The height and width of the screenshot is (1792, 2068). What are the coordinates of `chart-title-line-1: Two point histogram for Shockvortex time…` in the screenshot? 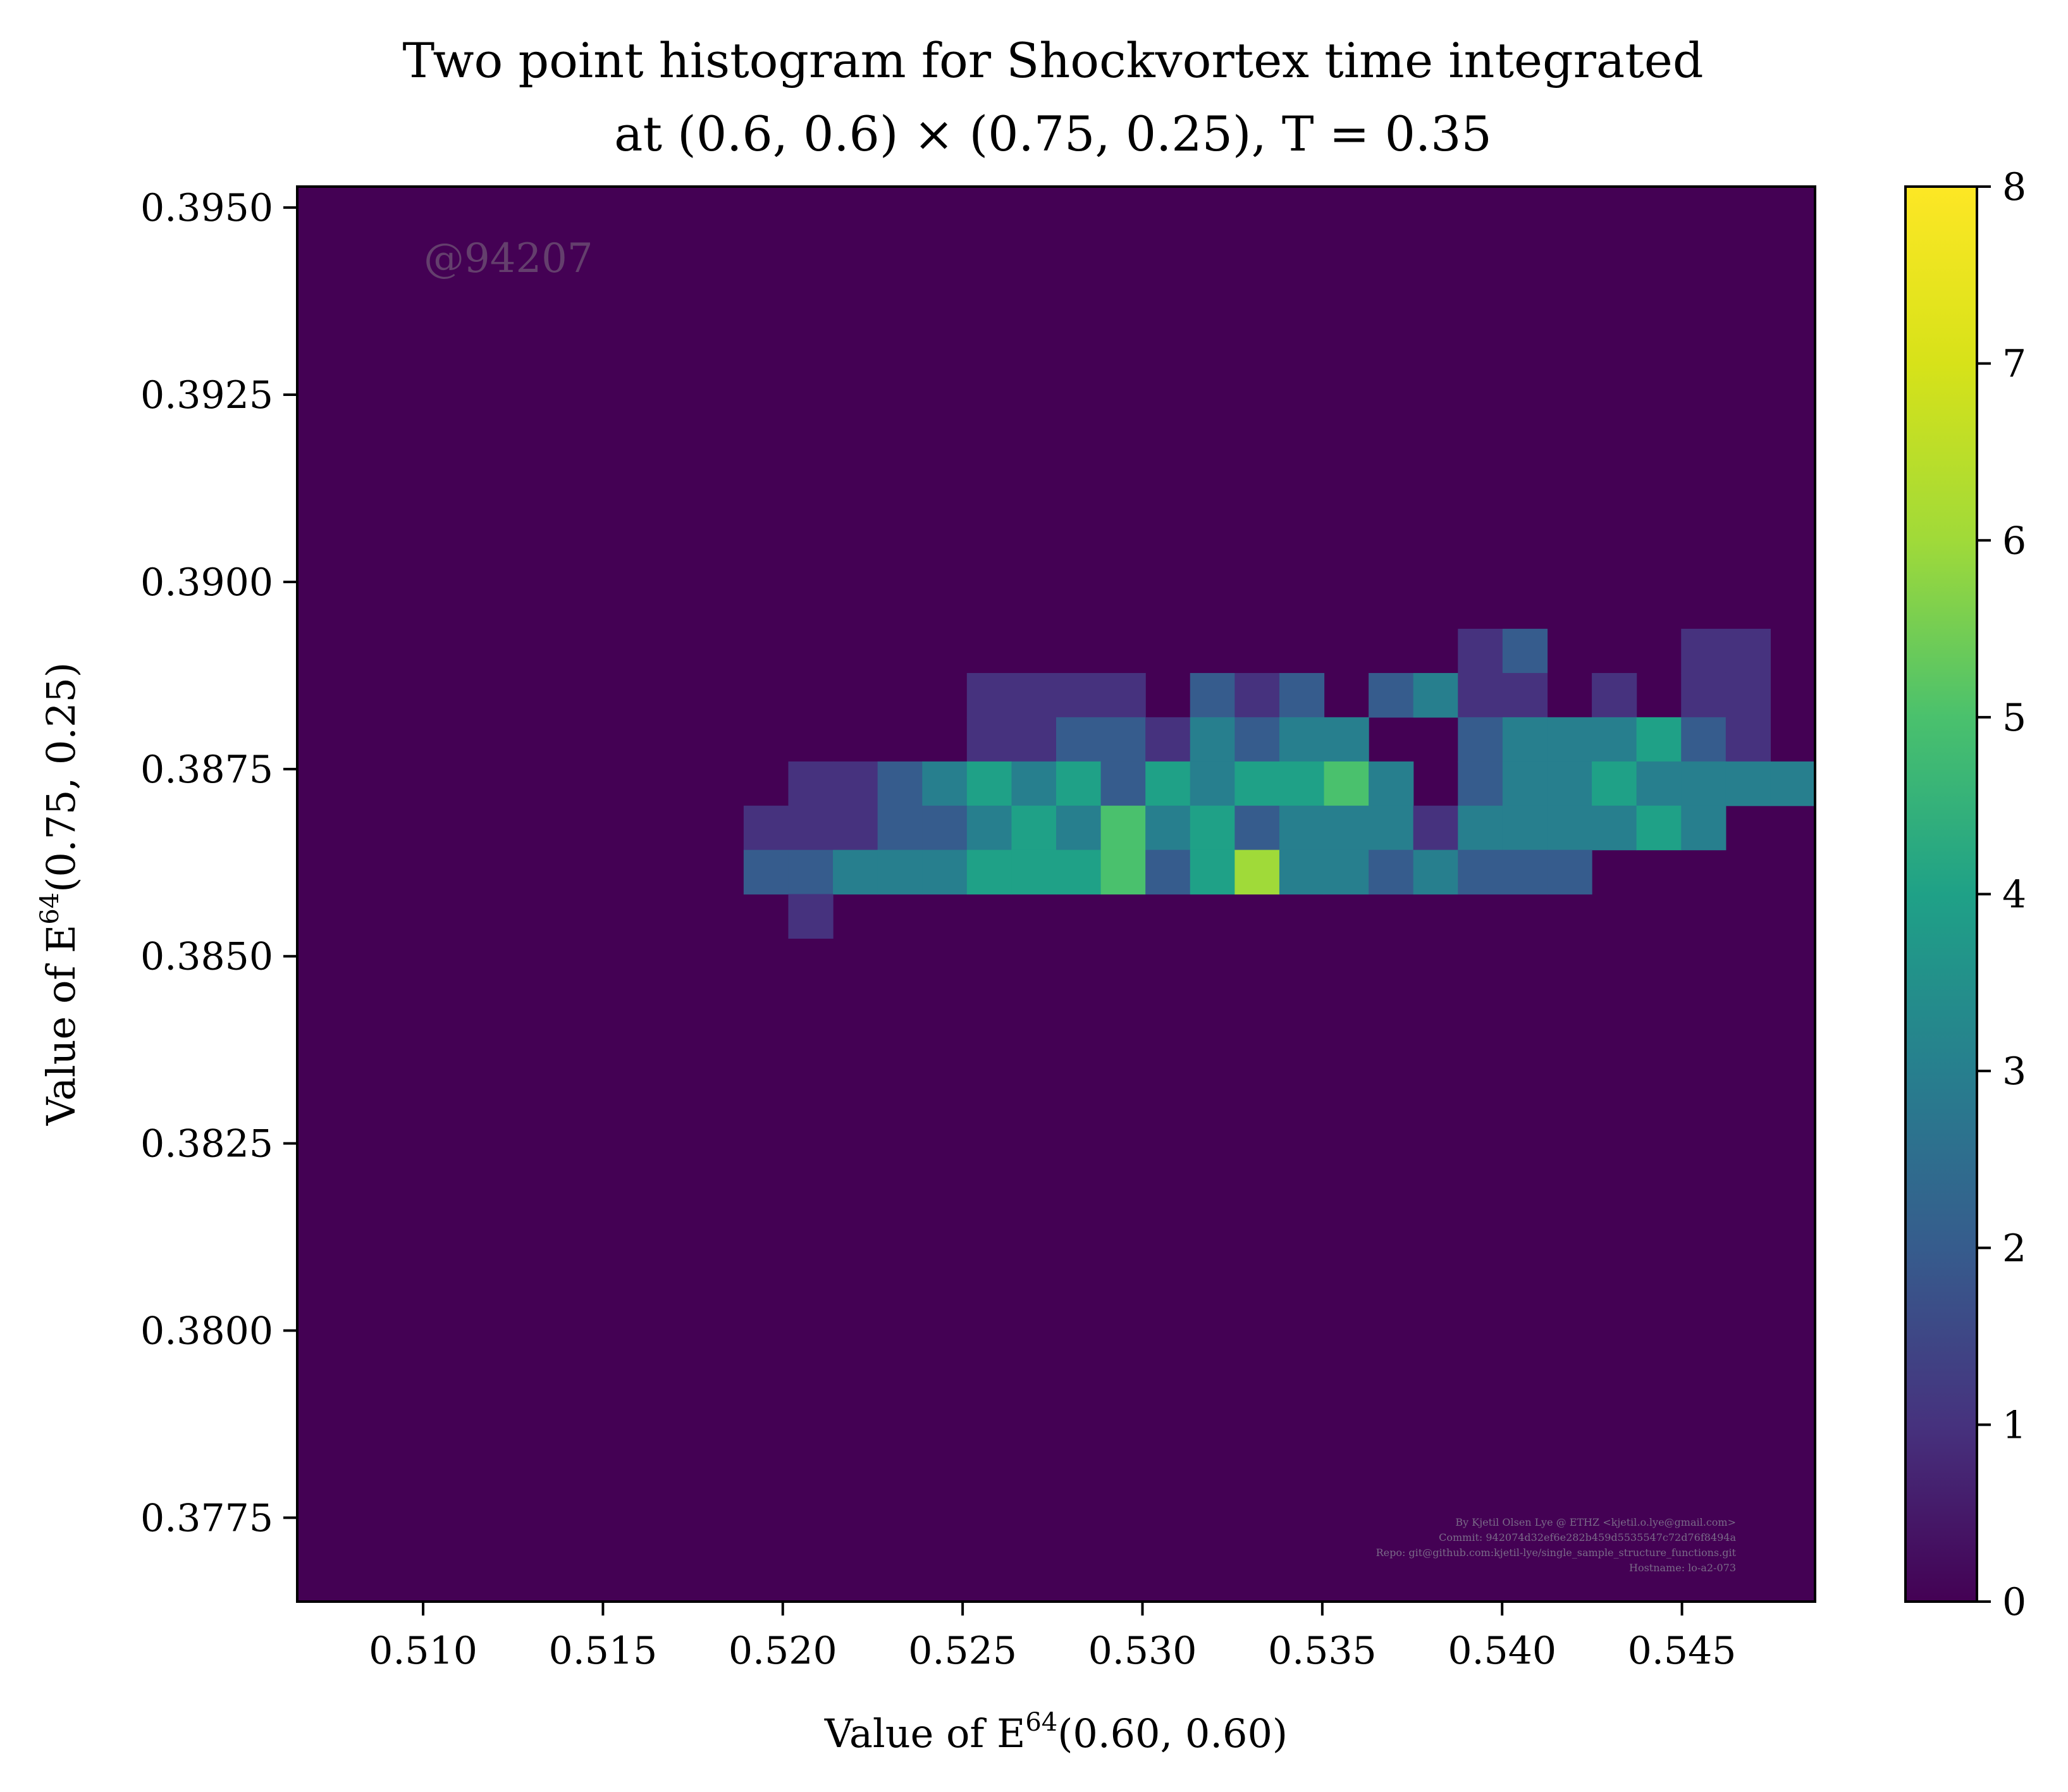 It's located at (1053, 60).